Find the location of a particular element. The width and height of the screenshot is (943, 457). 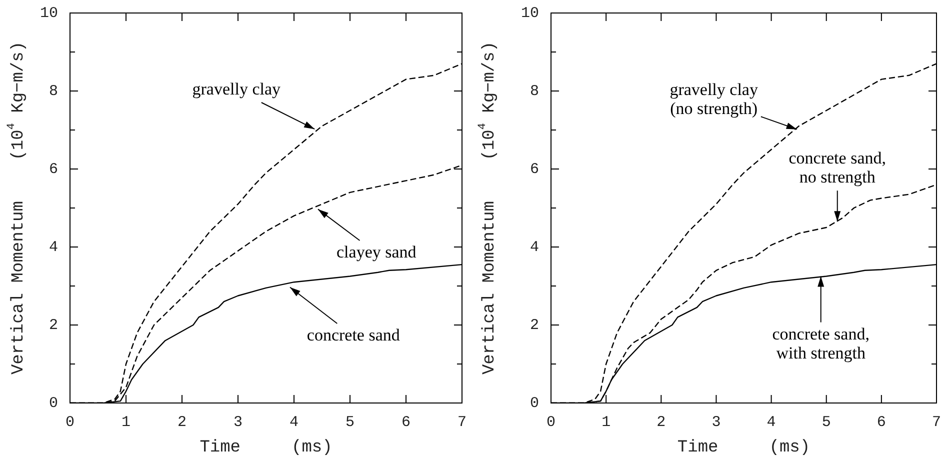

annotation: gravelly clay is located at coordinates (237, 88).